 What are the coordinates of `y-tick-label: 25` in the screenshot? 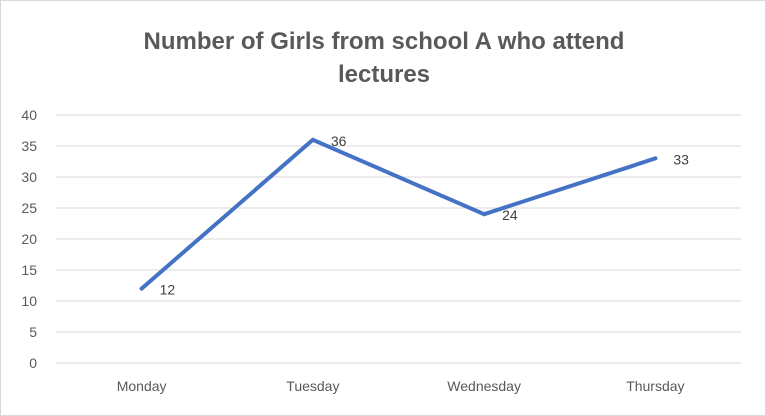 It's located at (29, 208).